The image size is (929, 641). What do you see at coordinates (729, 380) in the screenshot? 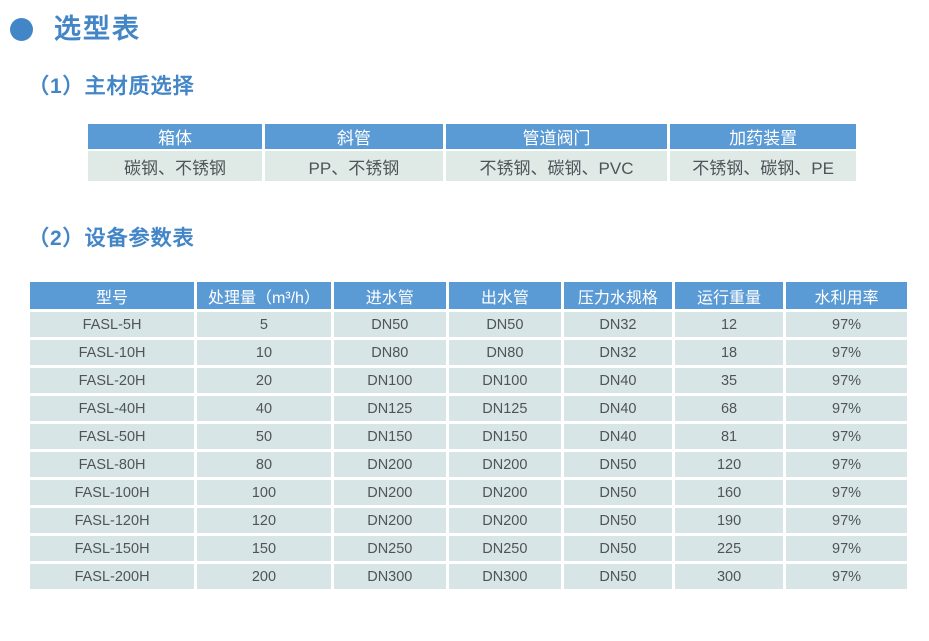
I see `param-cell: 35` at bounding box center [729, 380].